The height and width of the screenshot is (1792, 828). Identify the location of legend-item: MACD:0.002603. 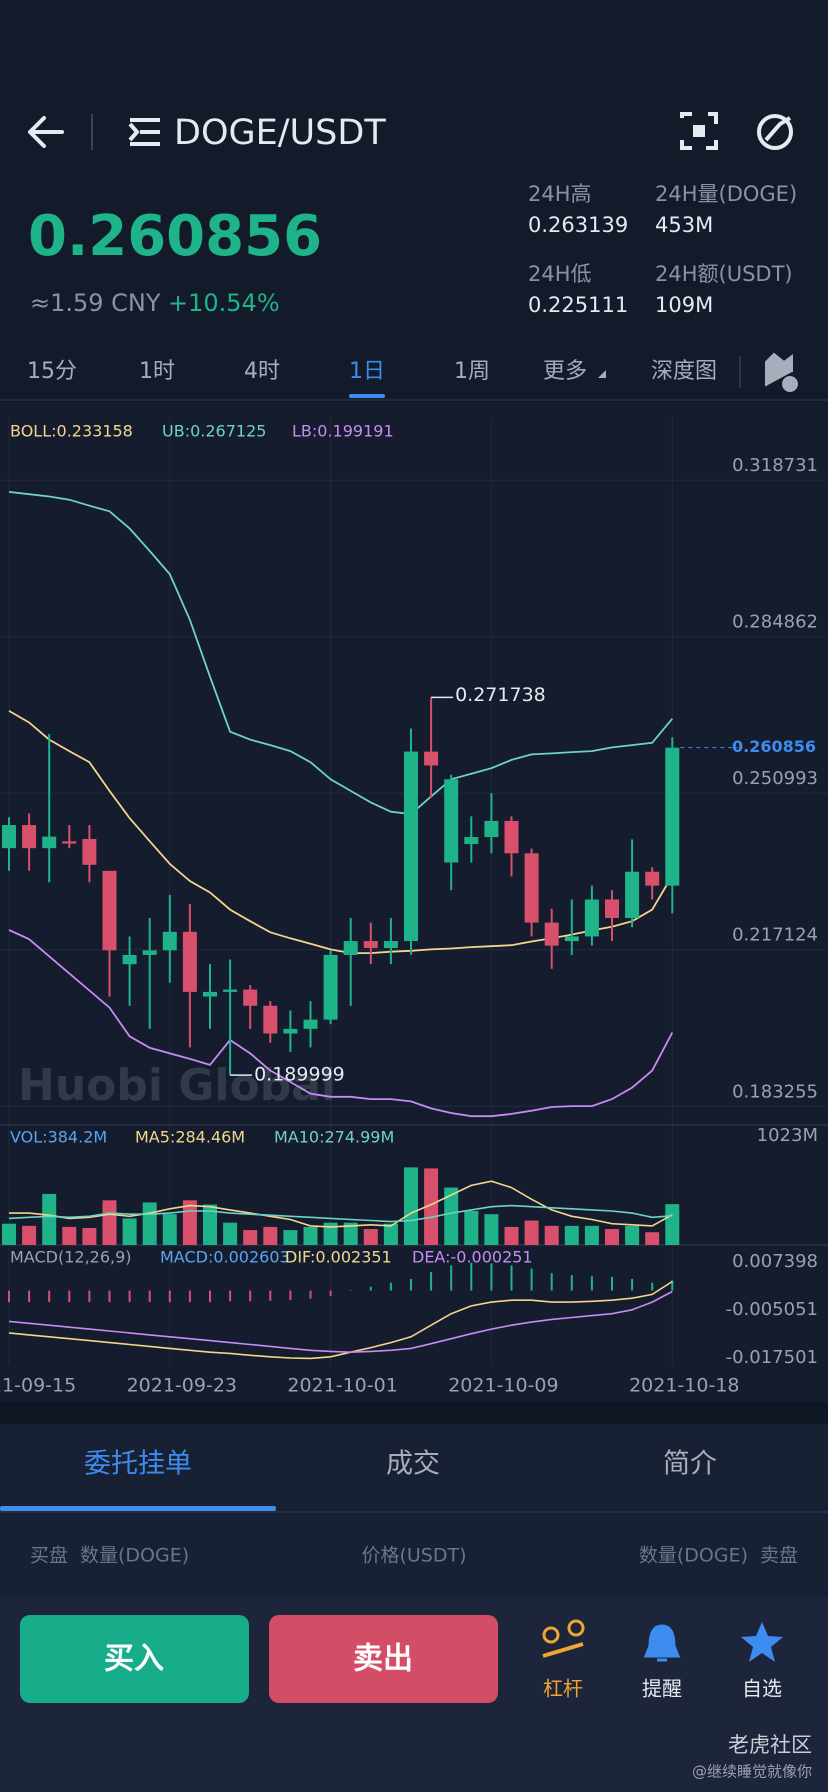
(225, 1257).